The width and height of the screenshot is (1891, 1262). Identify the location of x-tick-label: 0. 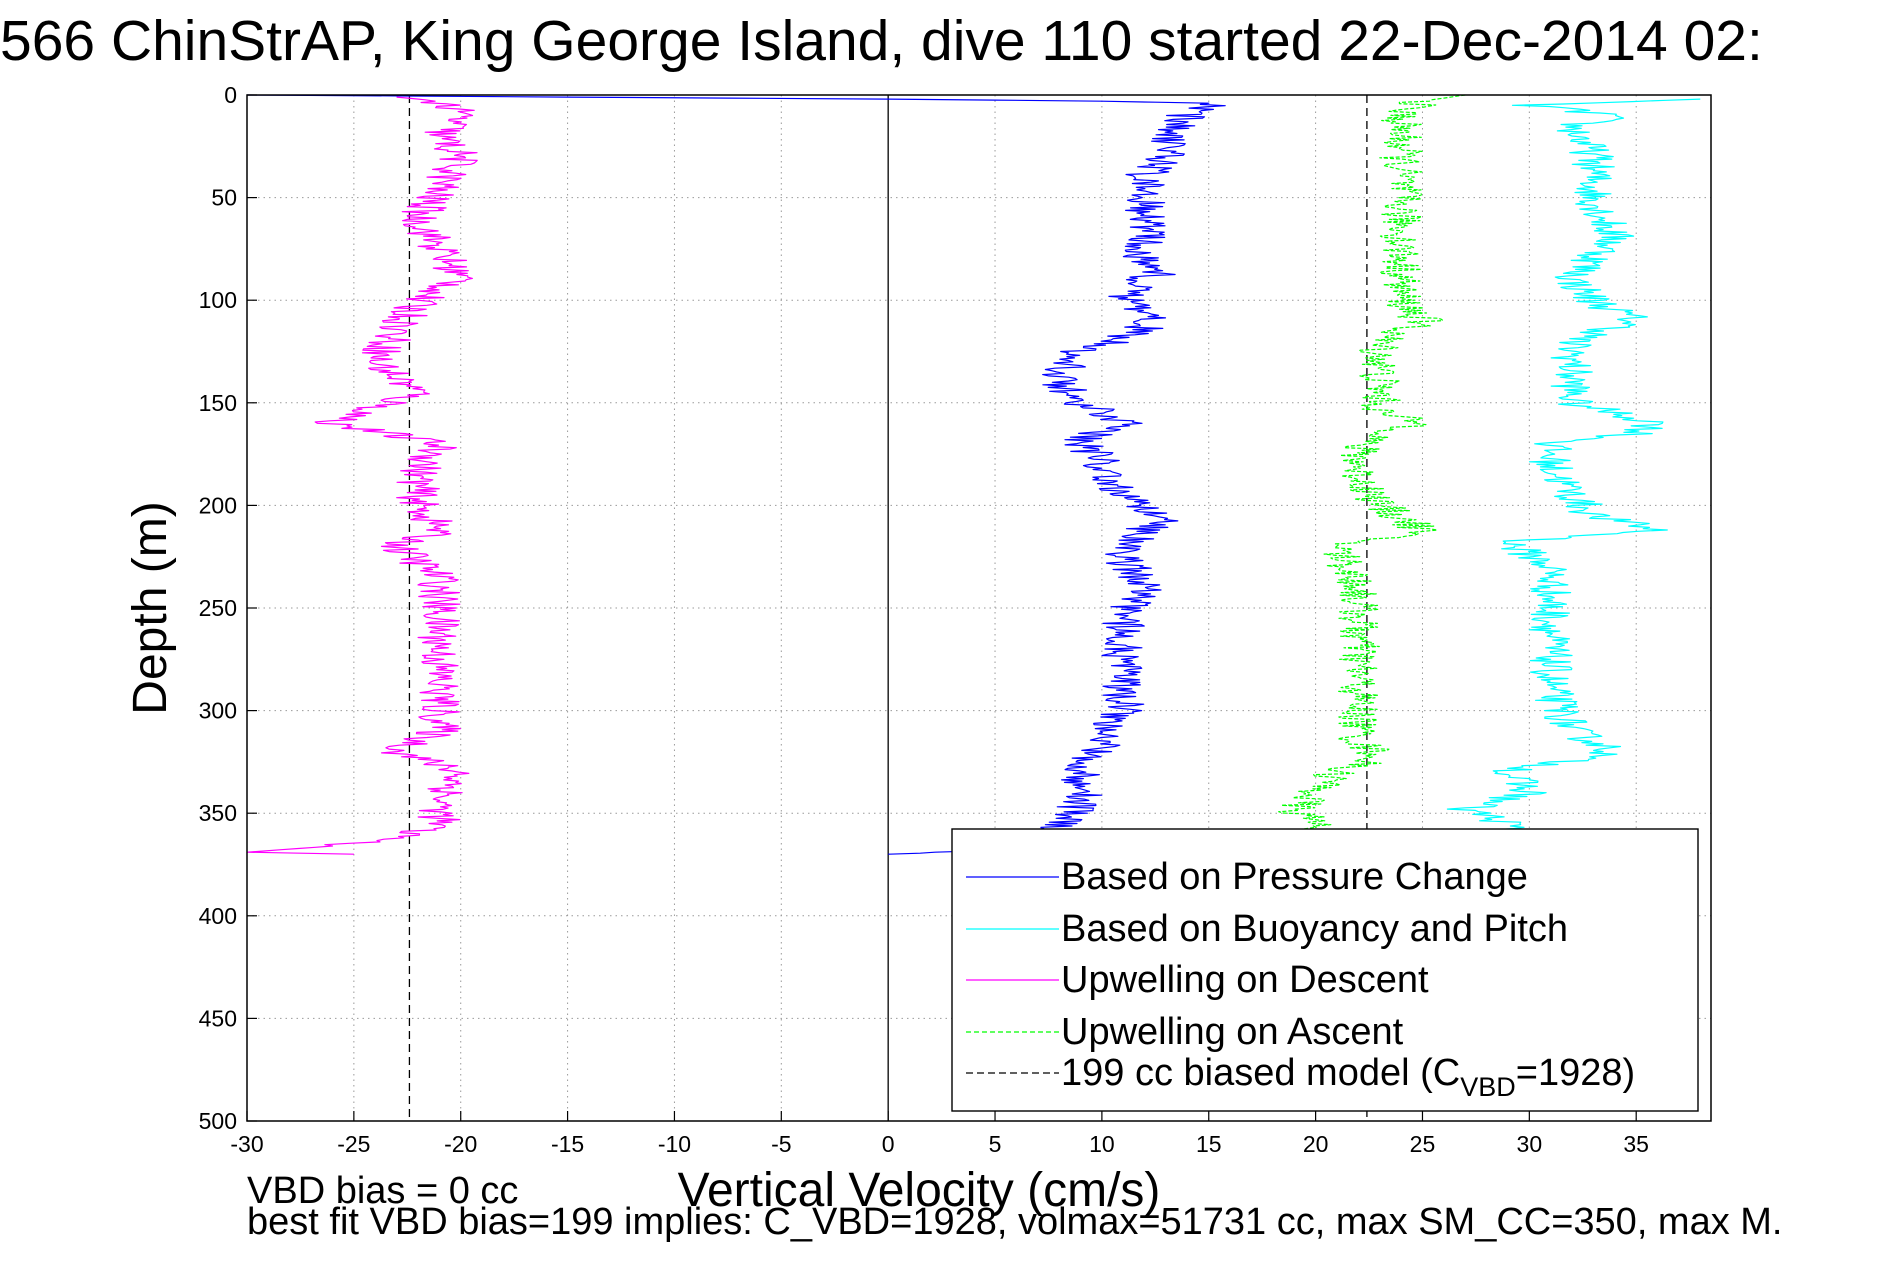
(888, 1144).